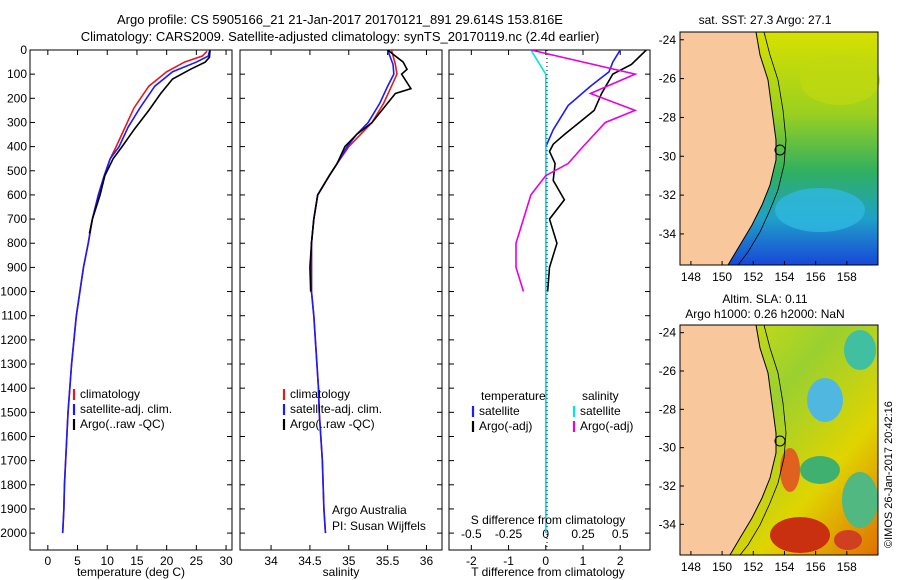 The height and width of the screenshot is (580, 900). Describe the element at coordinates (369, 510) in the screenshot. I see `salinity-annotation-line-1: Argo Australia` at that location.